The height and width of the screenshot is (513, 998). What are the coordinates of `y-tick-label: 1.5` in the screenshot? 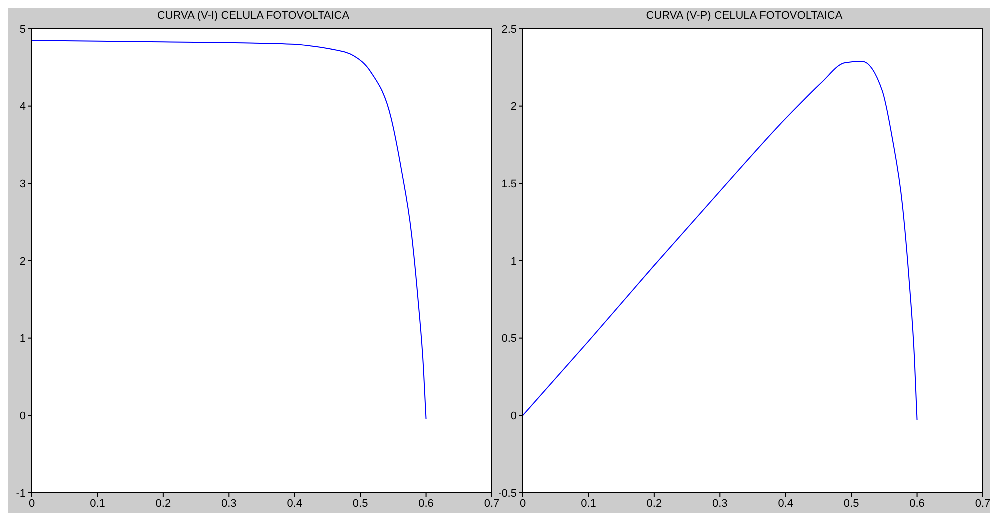 It's located at (509, 184).